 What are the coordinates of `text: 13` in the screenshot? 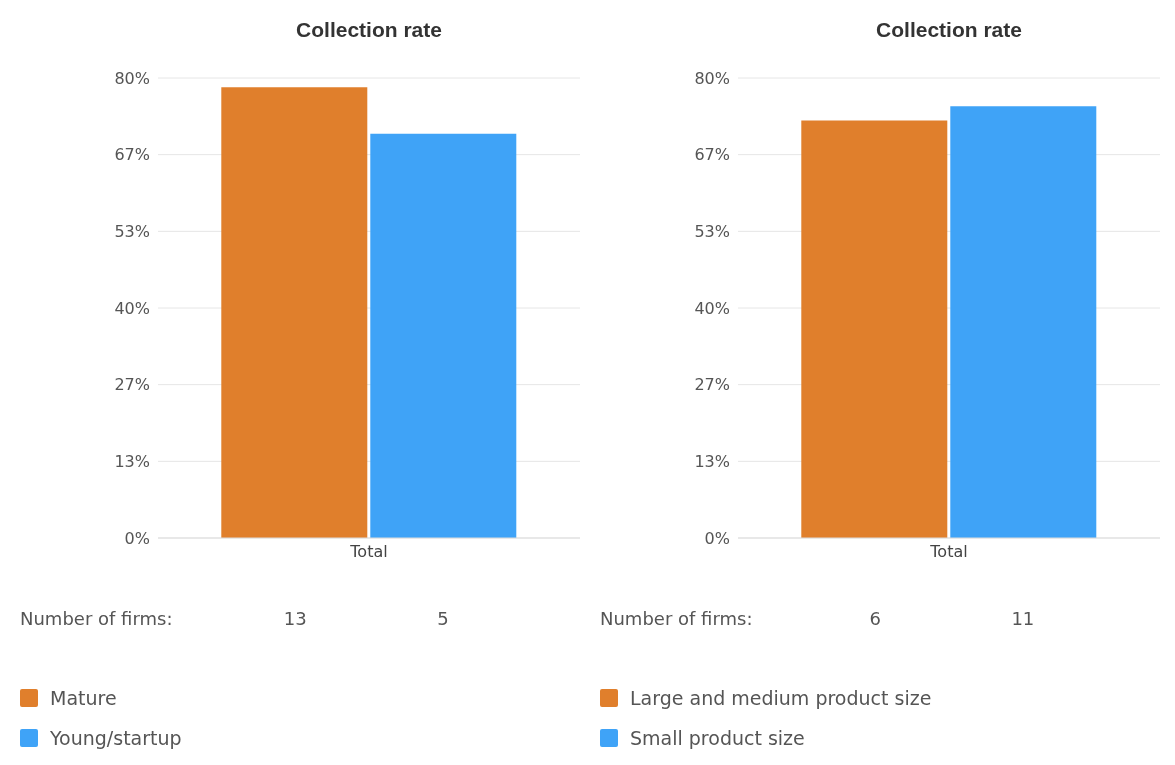 It's located at (295, 618).